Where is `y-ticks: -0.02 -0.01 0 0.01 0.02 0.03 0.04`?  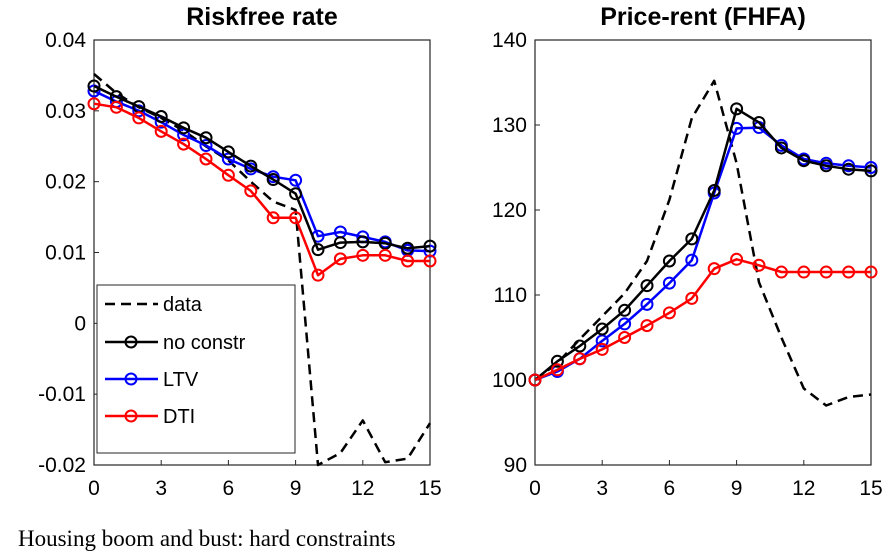
y-ticks: -0.02 -0.01 0 0.01 0.02 0.03 0.04 is located at coordinates (68, 253).